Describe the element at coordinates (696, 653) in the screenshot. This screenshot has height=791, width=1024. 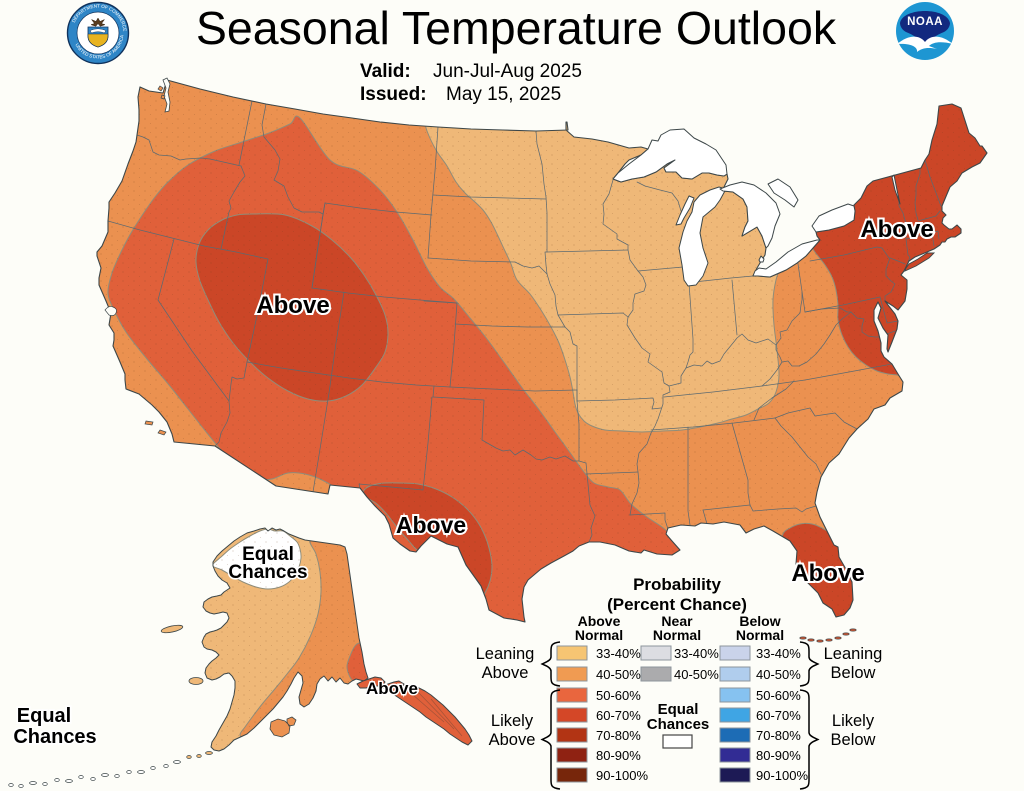
I see `legend-label-near-0: 33-40%` at that location.